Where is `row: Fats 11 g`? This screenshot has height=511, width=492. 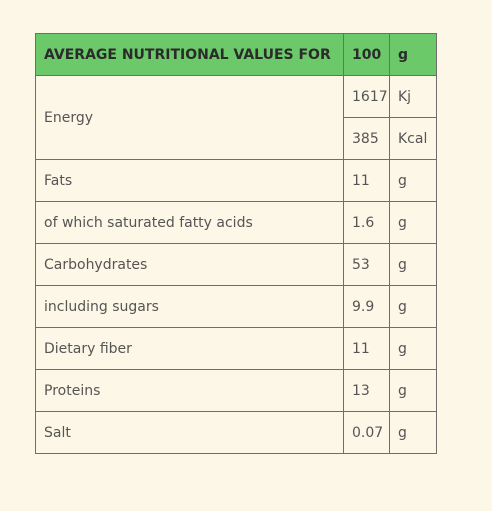 row: Fats 11 g is located at coordinates (236, 180).